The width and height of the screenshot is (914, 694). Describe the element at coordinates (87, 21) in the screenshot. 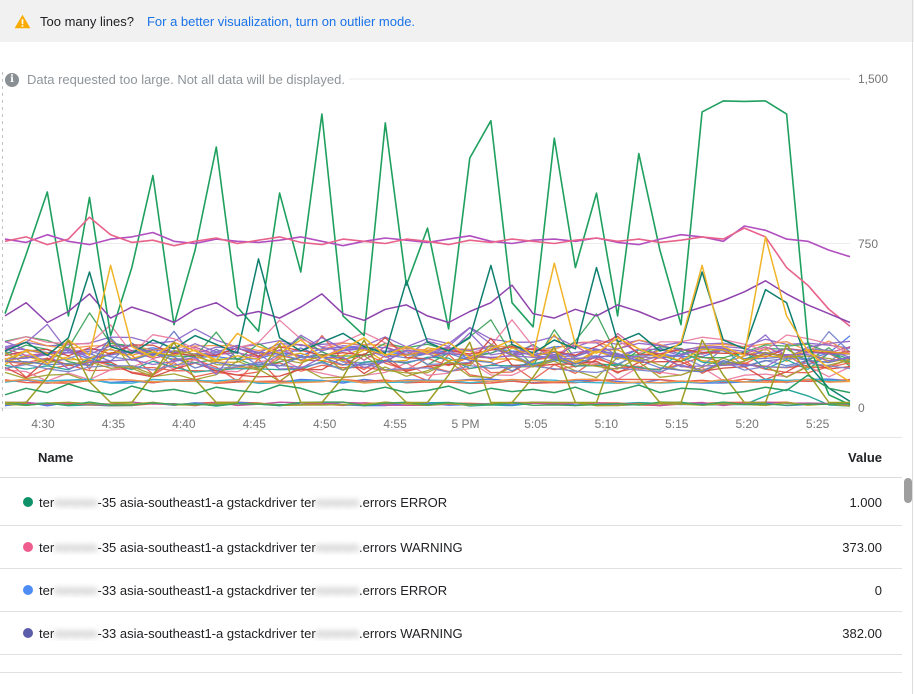

I see `banner-text: Too many lines?` at that location.